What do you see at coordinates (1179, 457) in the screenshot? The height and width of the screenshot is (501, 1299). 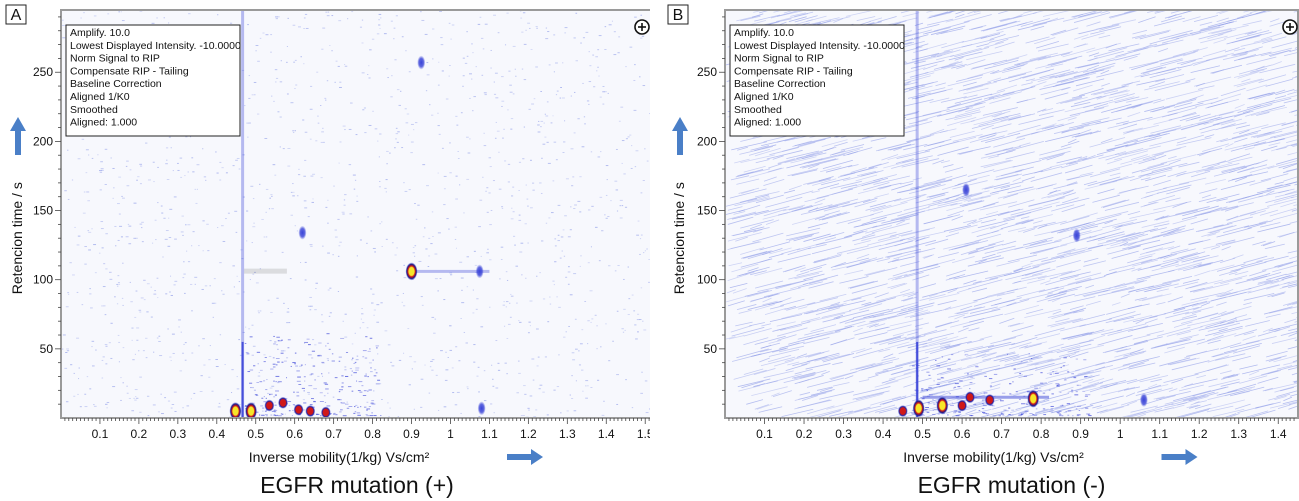 I see `arrow-right-icon` at bounding box center [1179, 457].